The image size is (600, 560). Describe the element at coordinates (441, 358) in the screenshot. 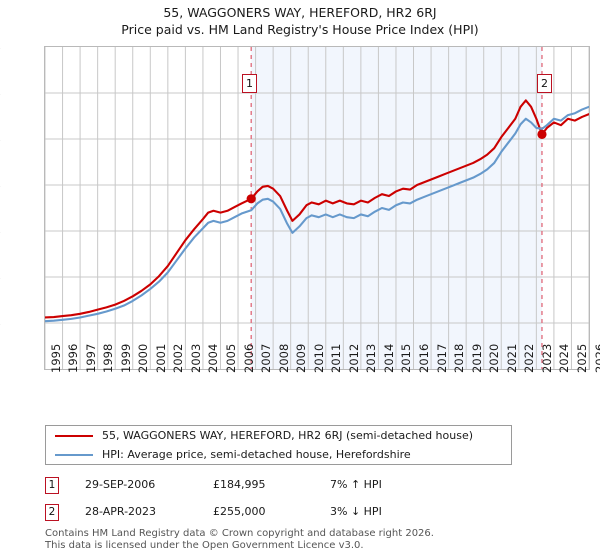

I see `x-axis-tick-2017: 2017` at that location.